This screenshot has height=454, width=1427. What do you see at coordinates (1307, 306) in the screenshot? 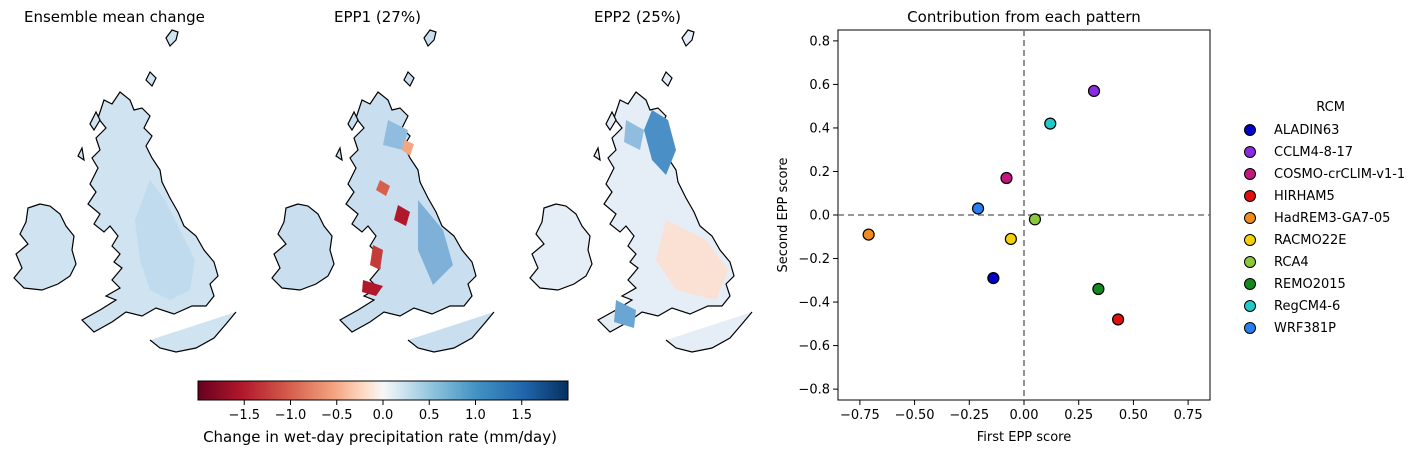
I see `legend-label: RegCM4-6` at bounding box center [1307, 306].